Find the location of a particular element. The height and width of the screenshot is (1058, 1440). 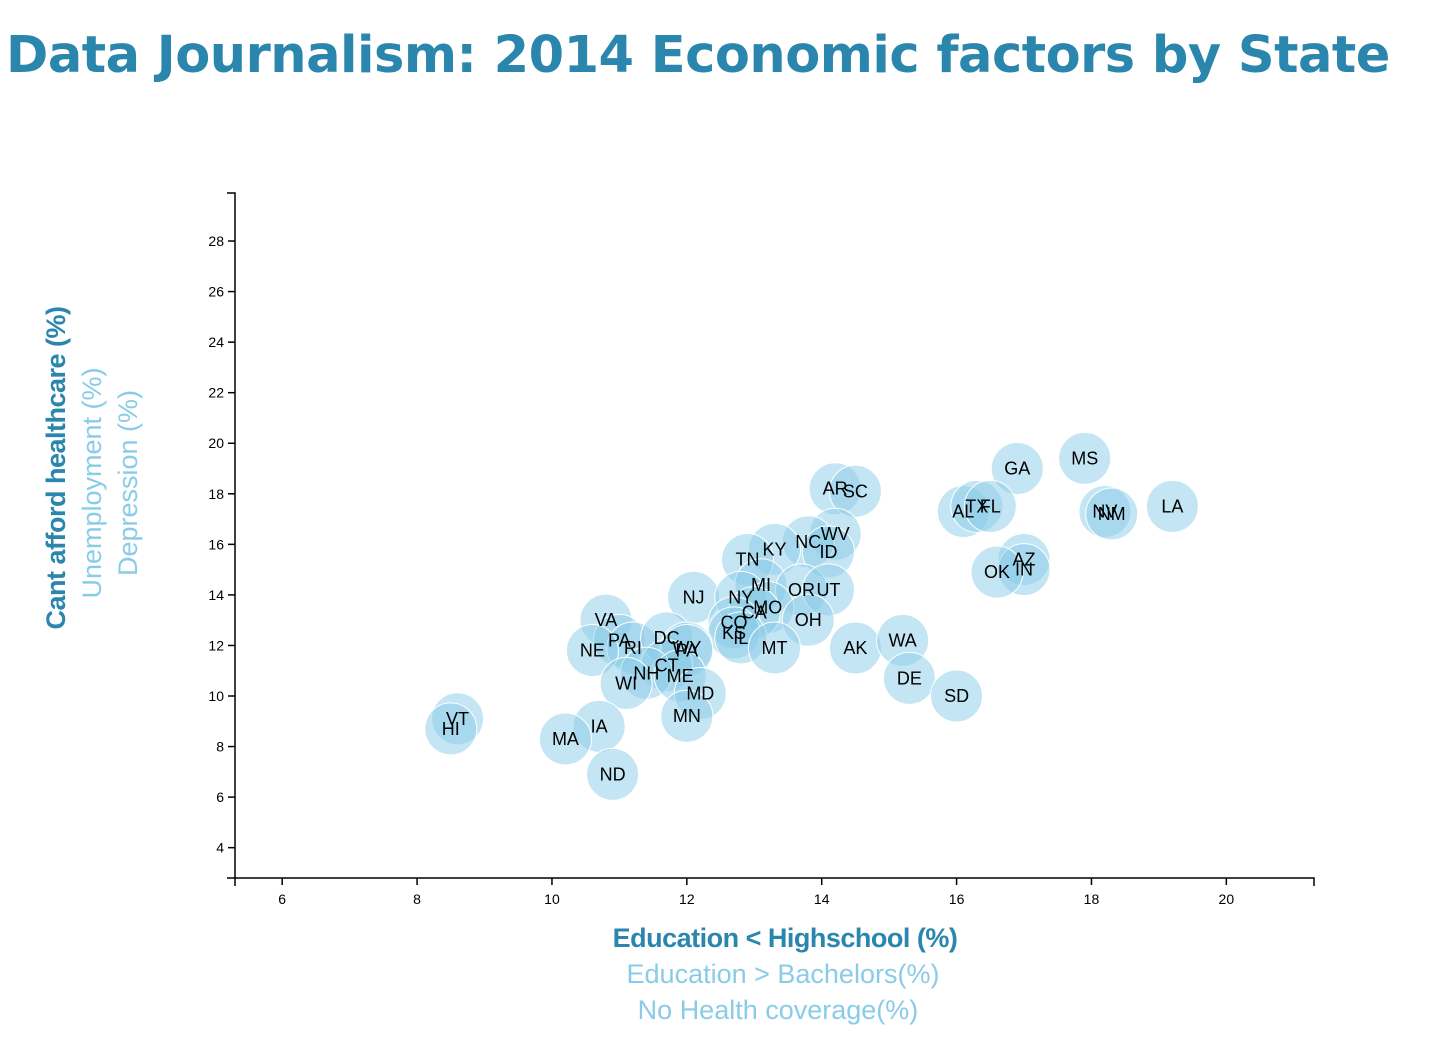

state-label-az: AZ is located at coordinates (1024, 560).